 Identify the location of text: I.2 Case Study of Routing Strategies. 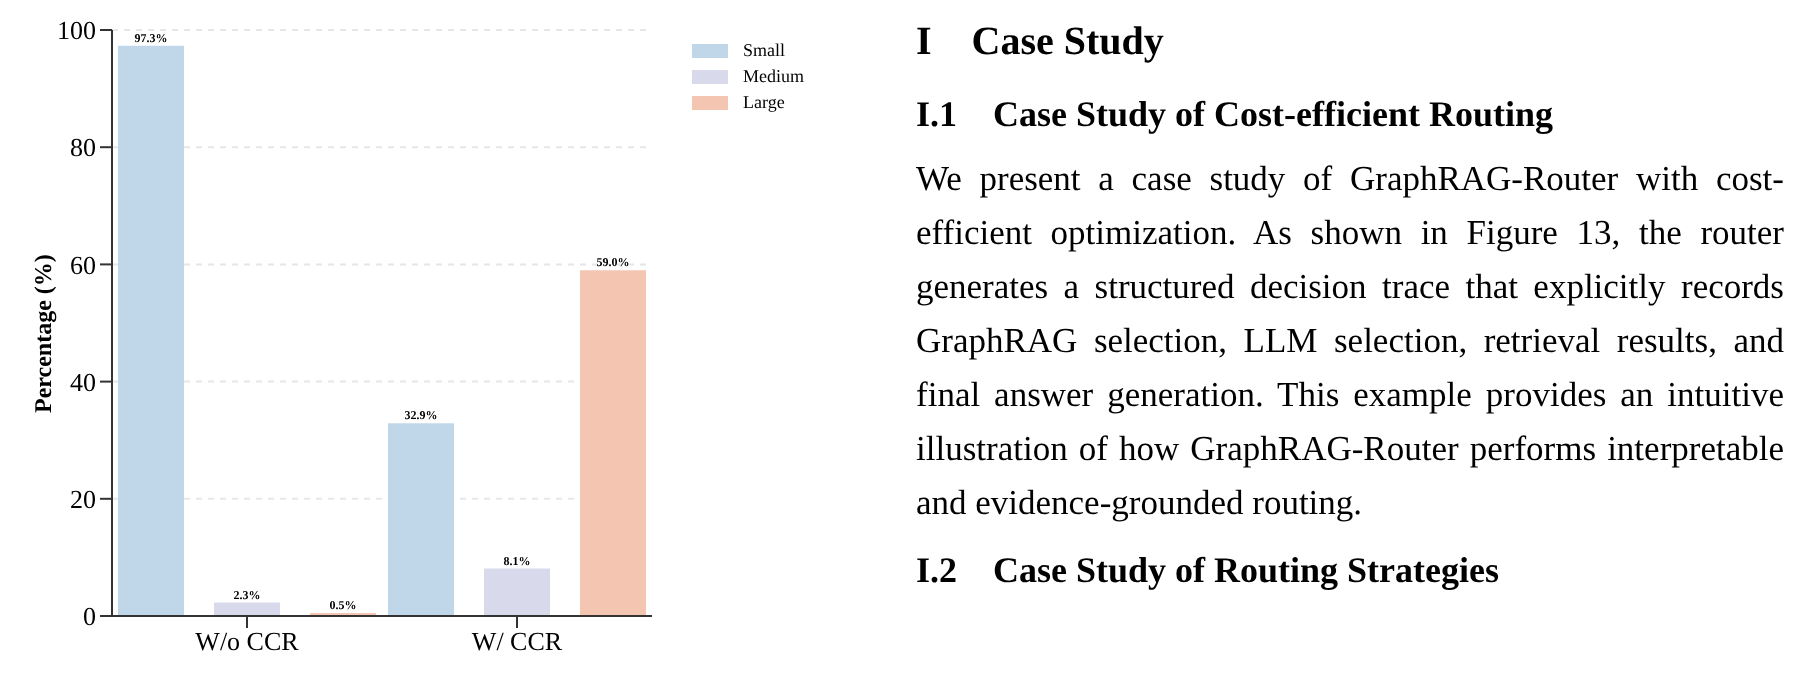
(1209, 571).